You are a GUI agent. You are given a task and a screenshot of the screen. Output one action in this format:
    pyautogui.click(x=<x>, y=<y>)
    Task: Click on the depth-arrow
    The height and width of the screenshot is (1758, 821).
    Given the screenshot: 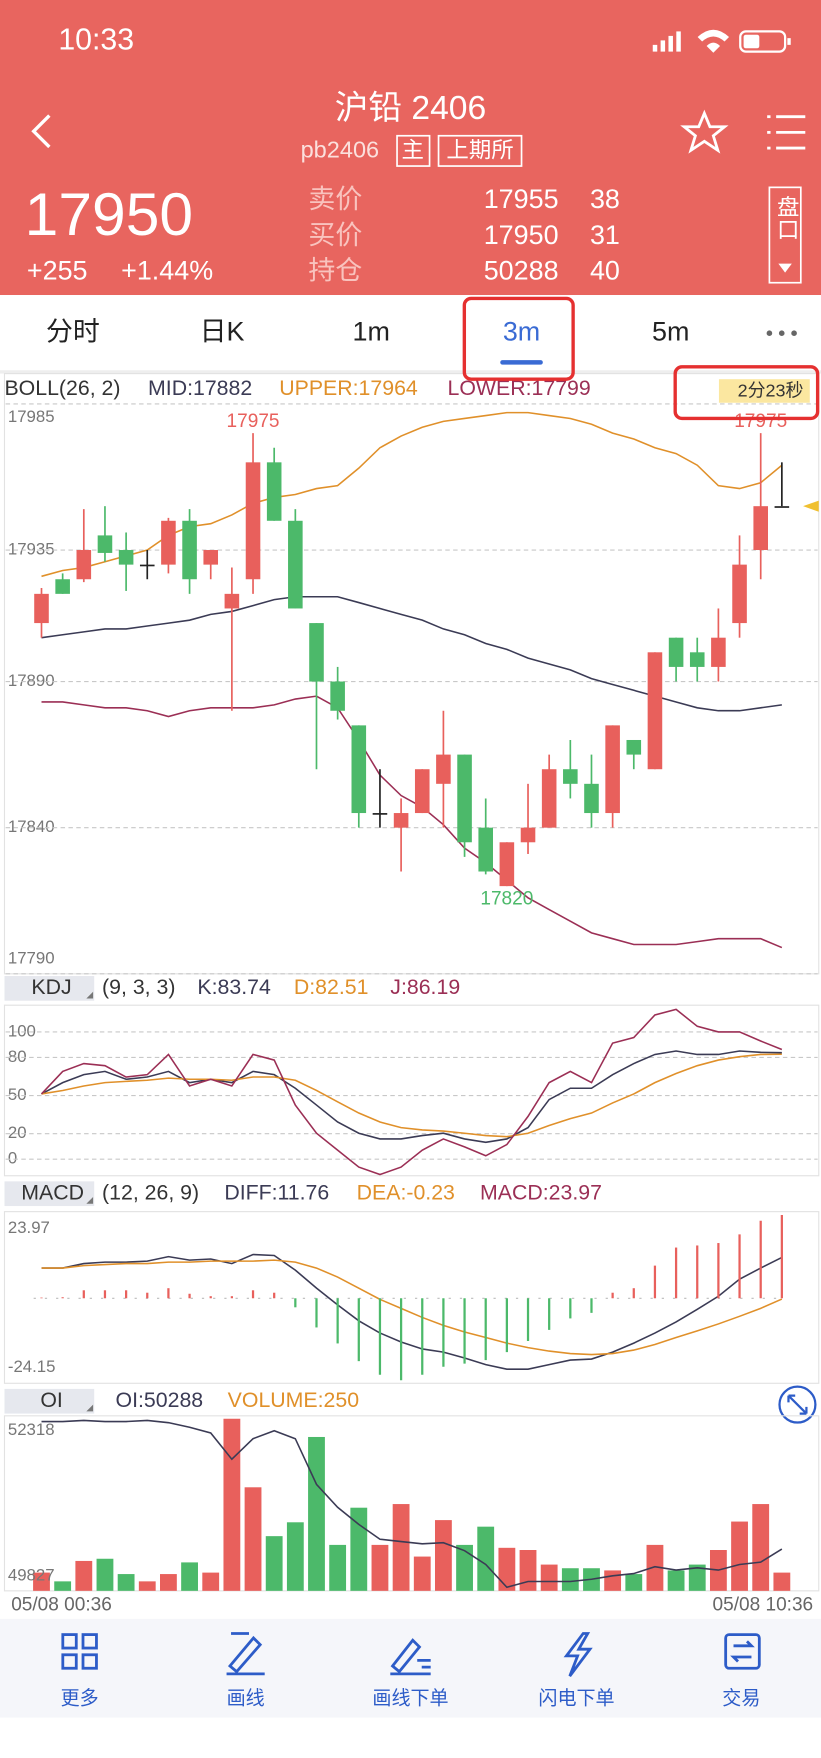 What is the action you would take?
    pyautogui.click(x=785, y=268)
    